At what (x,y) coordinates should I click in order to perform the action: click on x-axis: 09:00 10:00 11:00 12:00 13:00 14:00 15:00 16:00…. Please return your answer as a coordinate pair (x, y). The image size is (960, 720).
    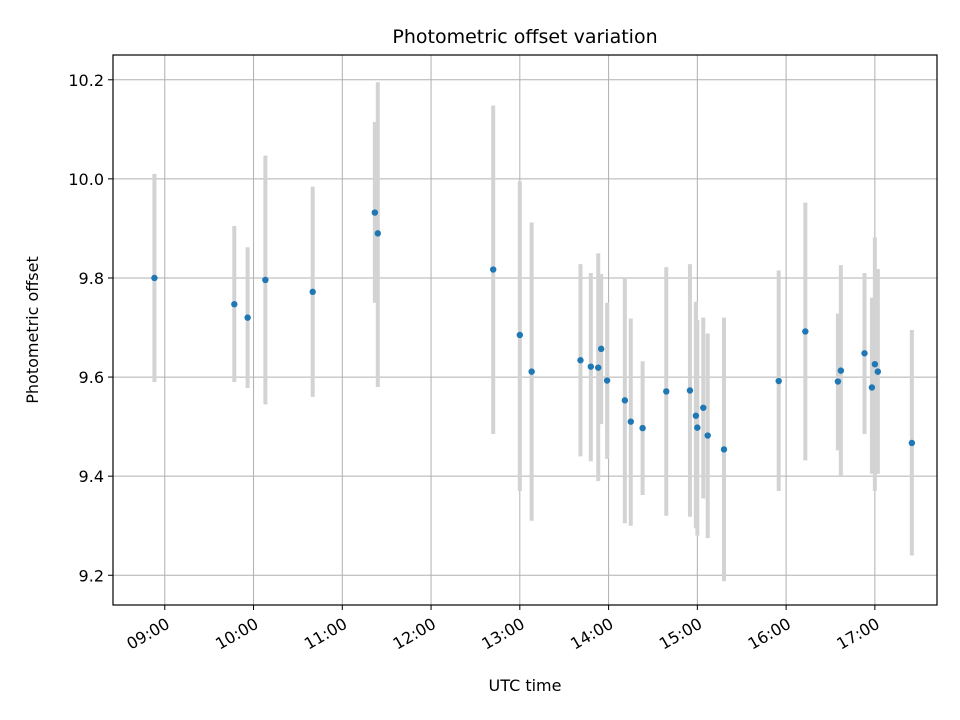
    Looking at the image, I should click on (503, 629).